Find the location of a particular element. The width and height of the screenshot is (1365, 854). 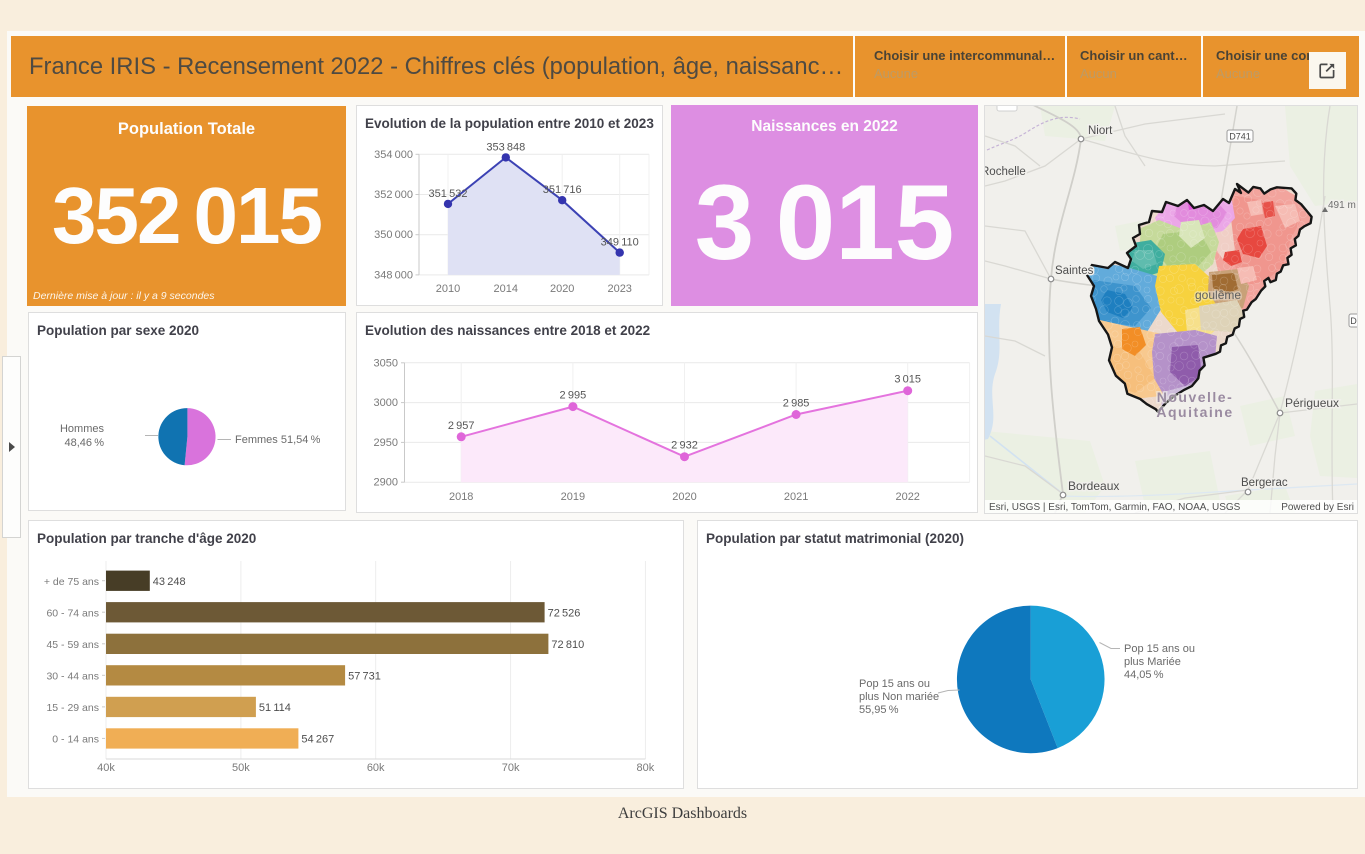

svg-text: Bergerac is located at coordinates (1264, 483).